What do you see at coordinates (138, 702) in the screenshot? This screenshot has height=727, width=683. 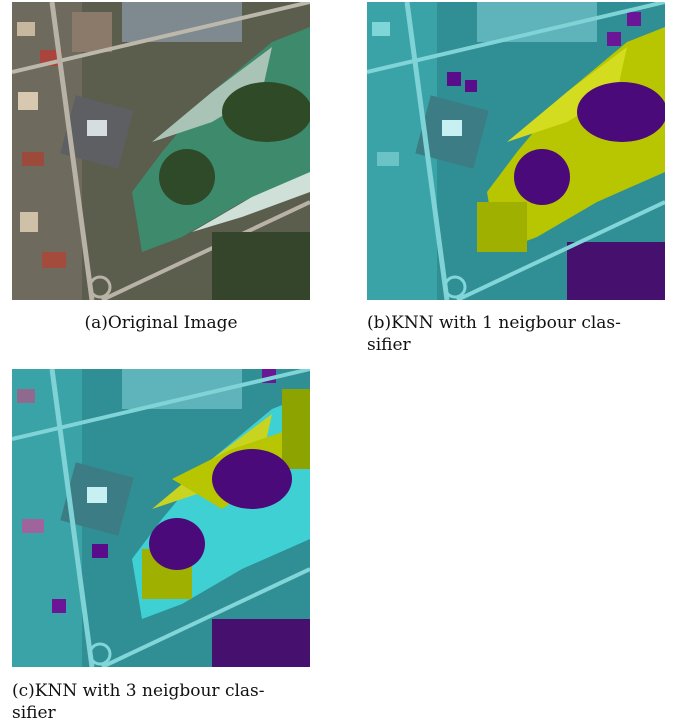 I see `caption-c: (c)KNN with 3 neigbour clas- sifier` at bounding box center [138, 702].